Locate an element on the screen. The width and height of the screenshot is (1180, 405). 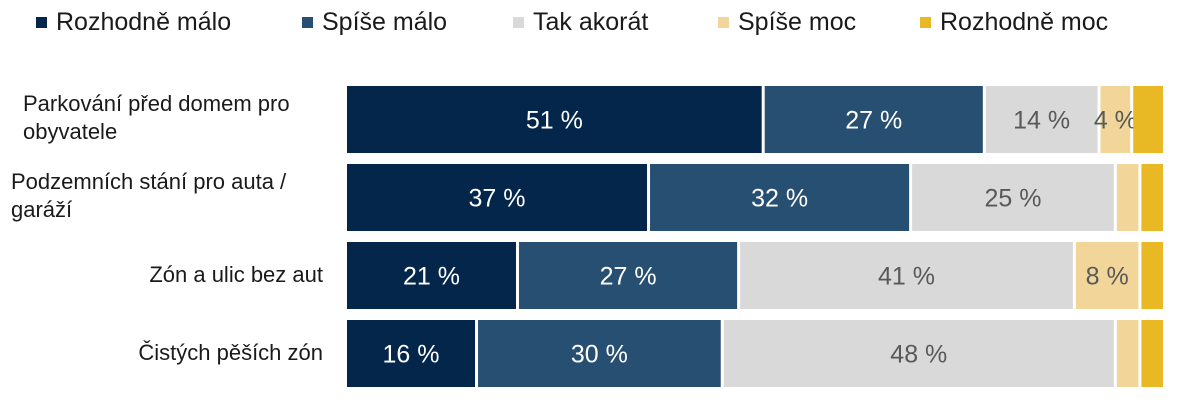
data-label: 14 % is located at coordinates (1041, 121).